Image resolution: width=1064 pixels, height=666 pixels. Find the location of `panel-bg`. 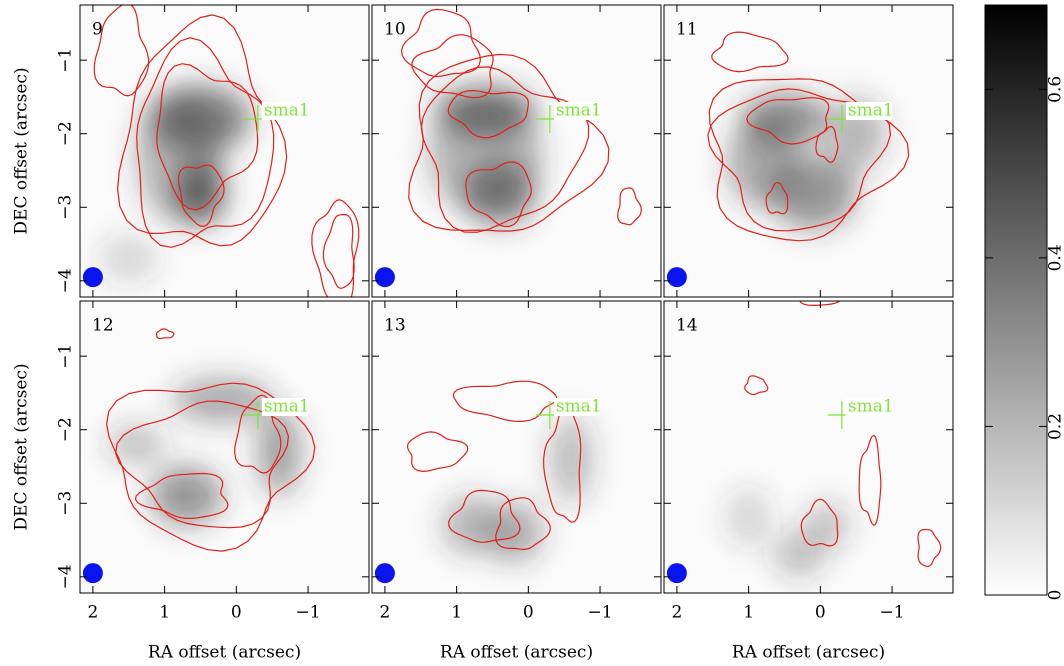

panel-bg is located at coordinates (808, 151).